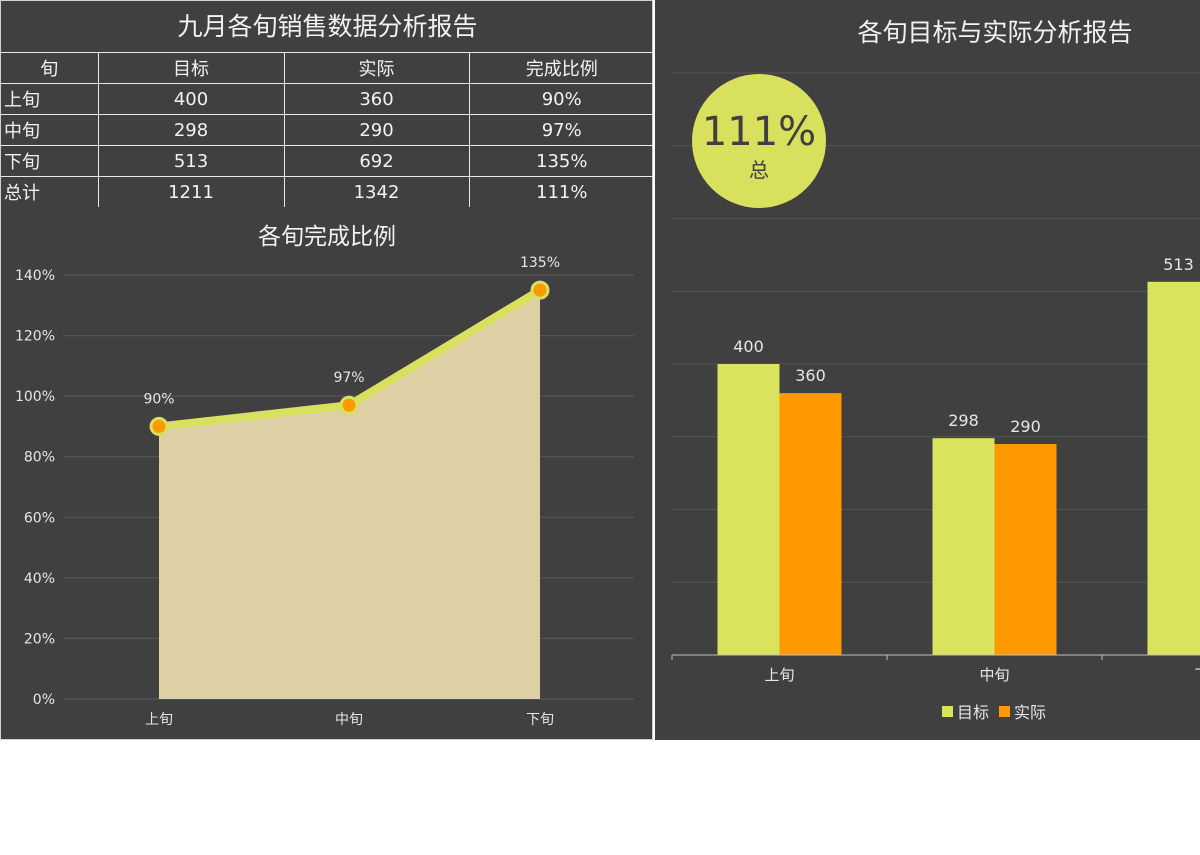 This screenshot has height=855, width=1200. I want to click on header-cell: 目标, so click(191, 68).